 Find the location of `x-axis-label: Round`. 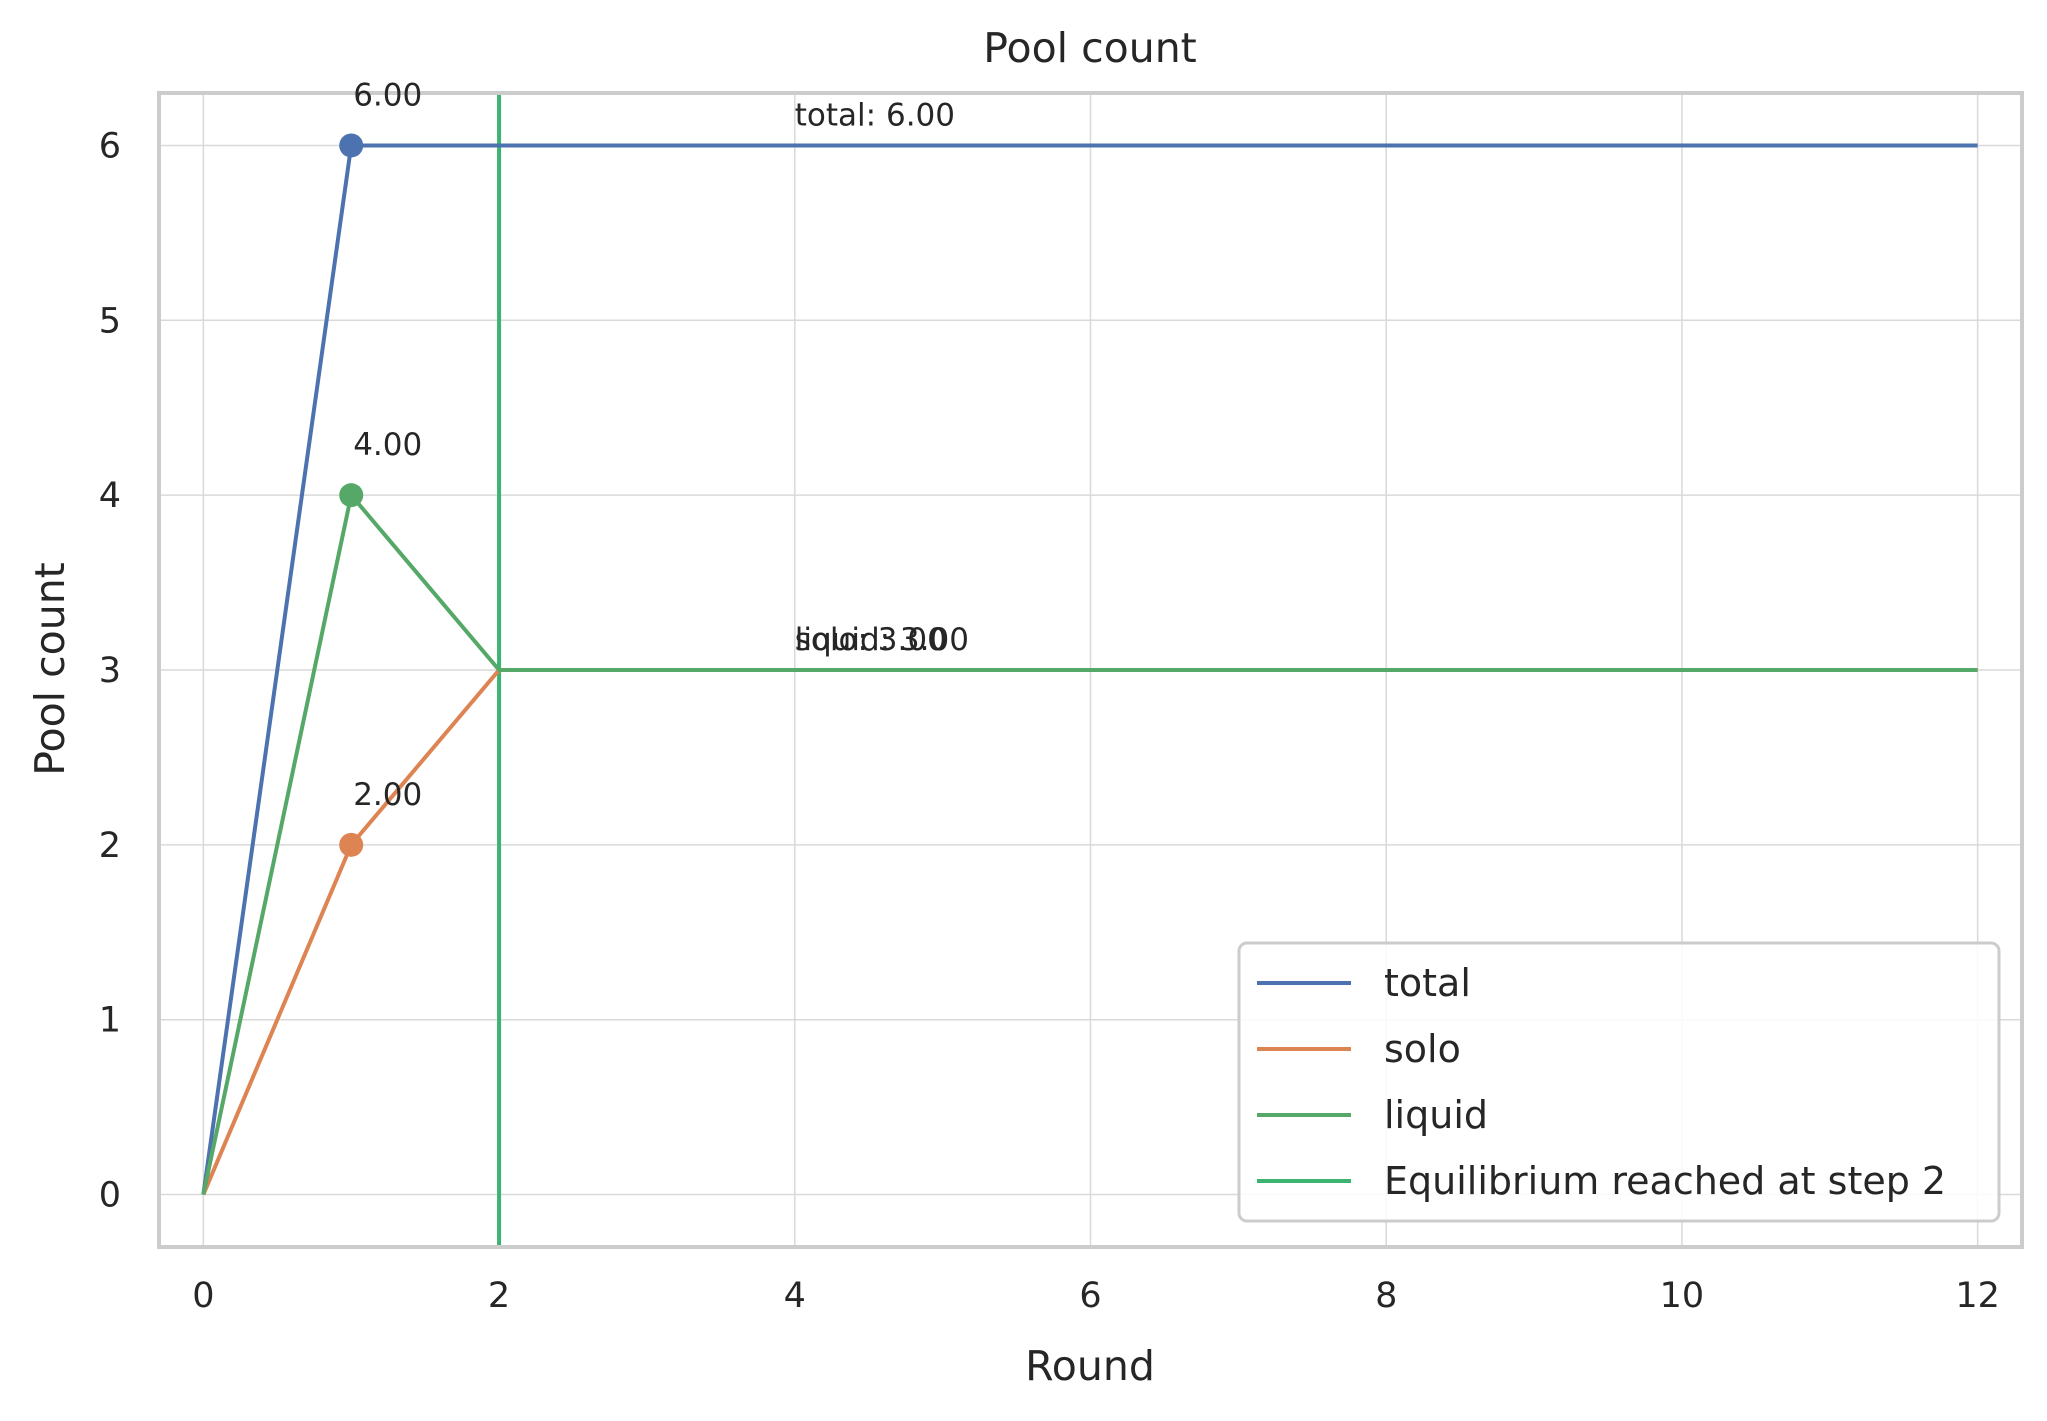

x-axis-label: Round is located at coordinates (1090, 1366).